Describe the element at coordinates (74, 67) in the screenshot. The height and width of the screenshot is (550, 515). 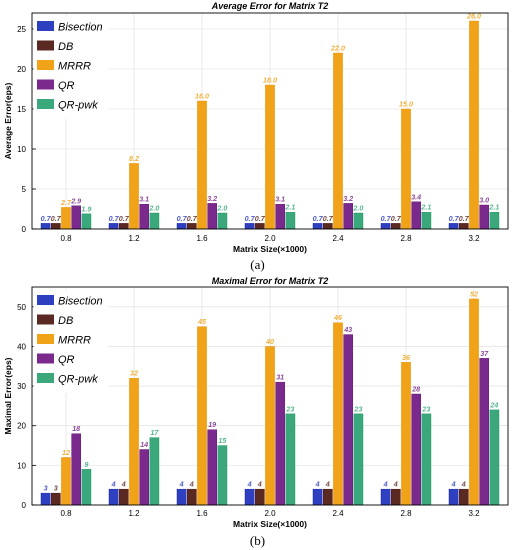
I see `legend-label: MRRR` at that location.